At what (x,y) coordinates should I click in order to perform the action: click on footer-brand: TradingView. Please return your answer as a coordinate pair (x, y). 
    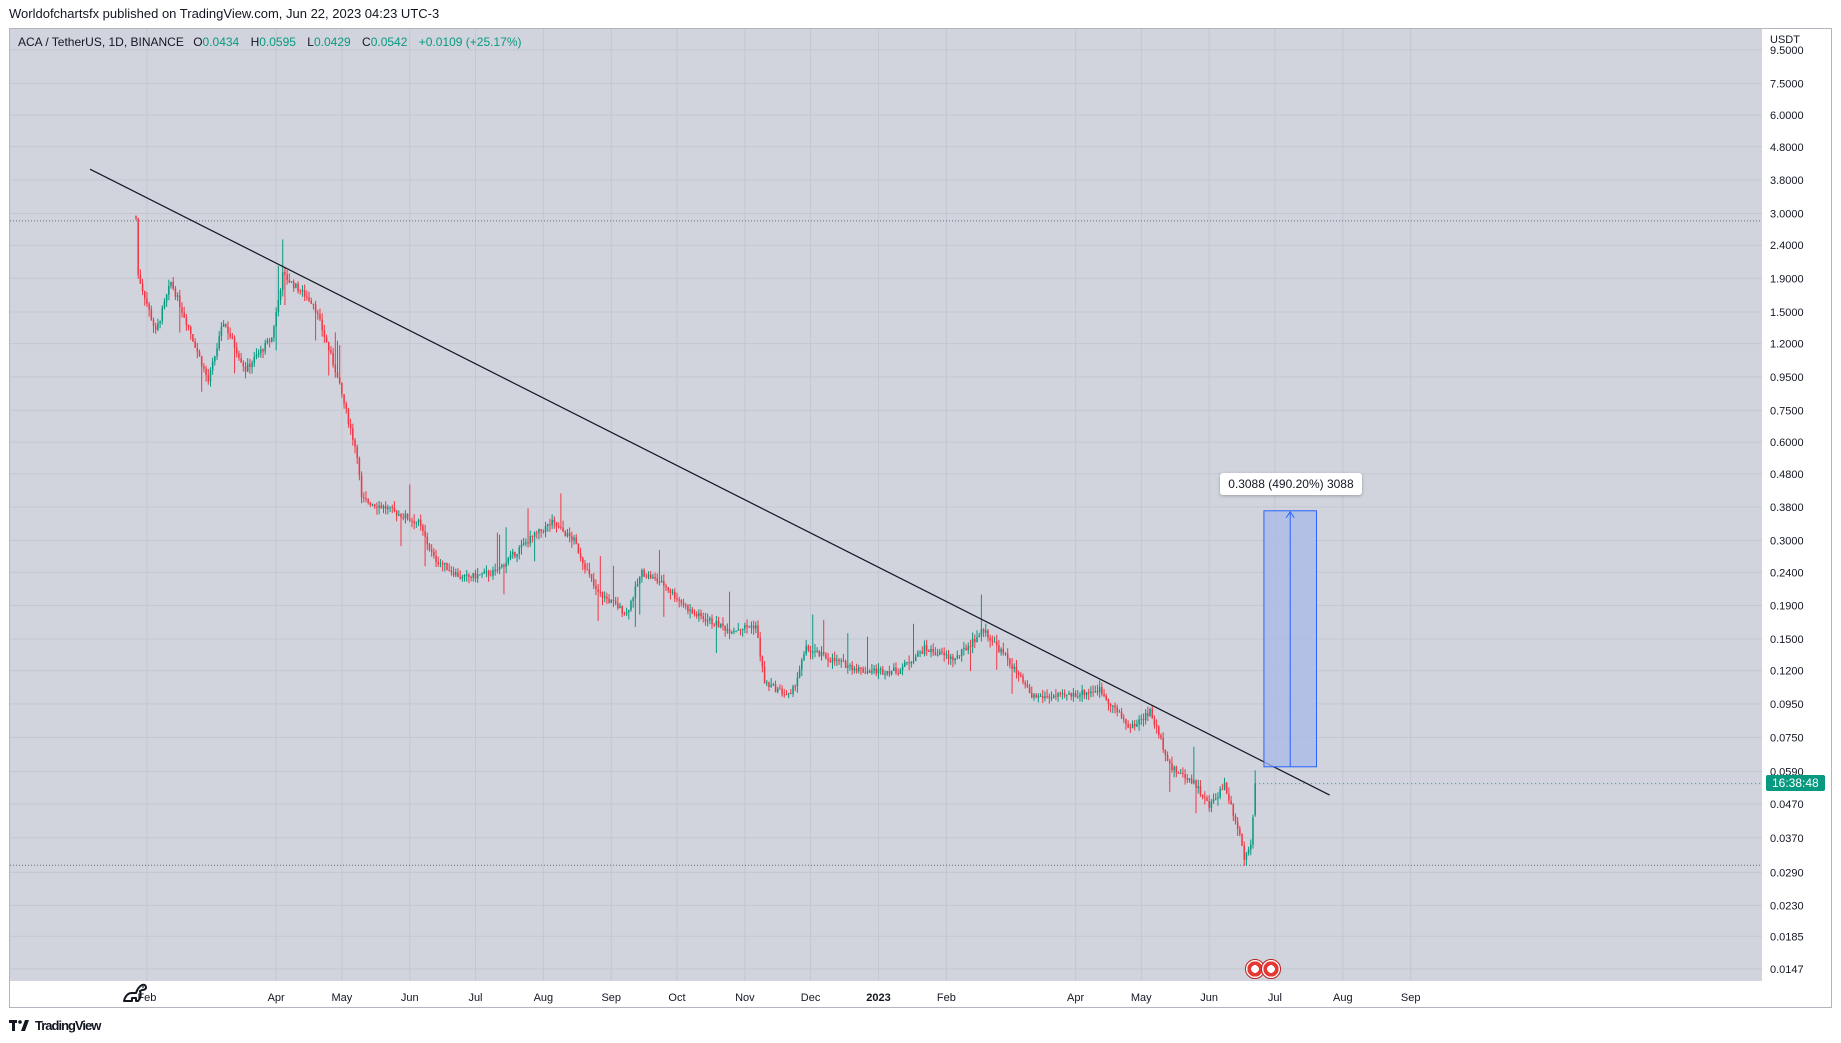
    Looking at the image, I should click on (68, 1025).